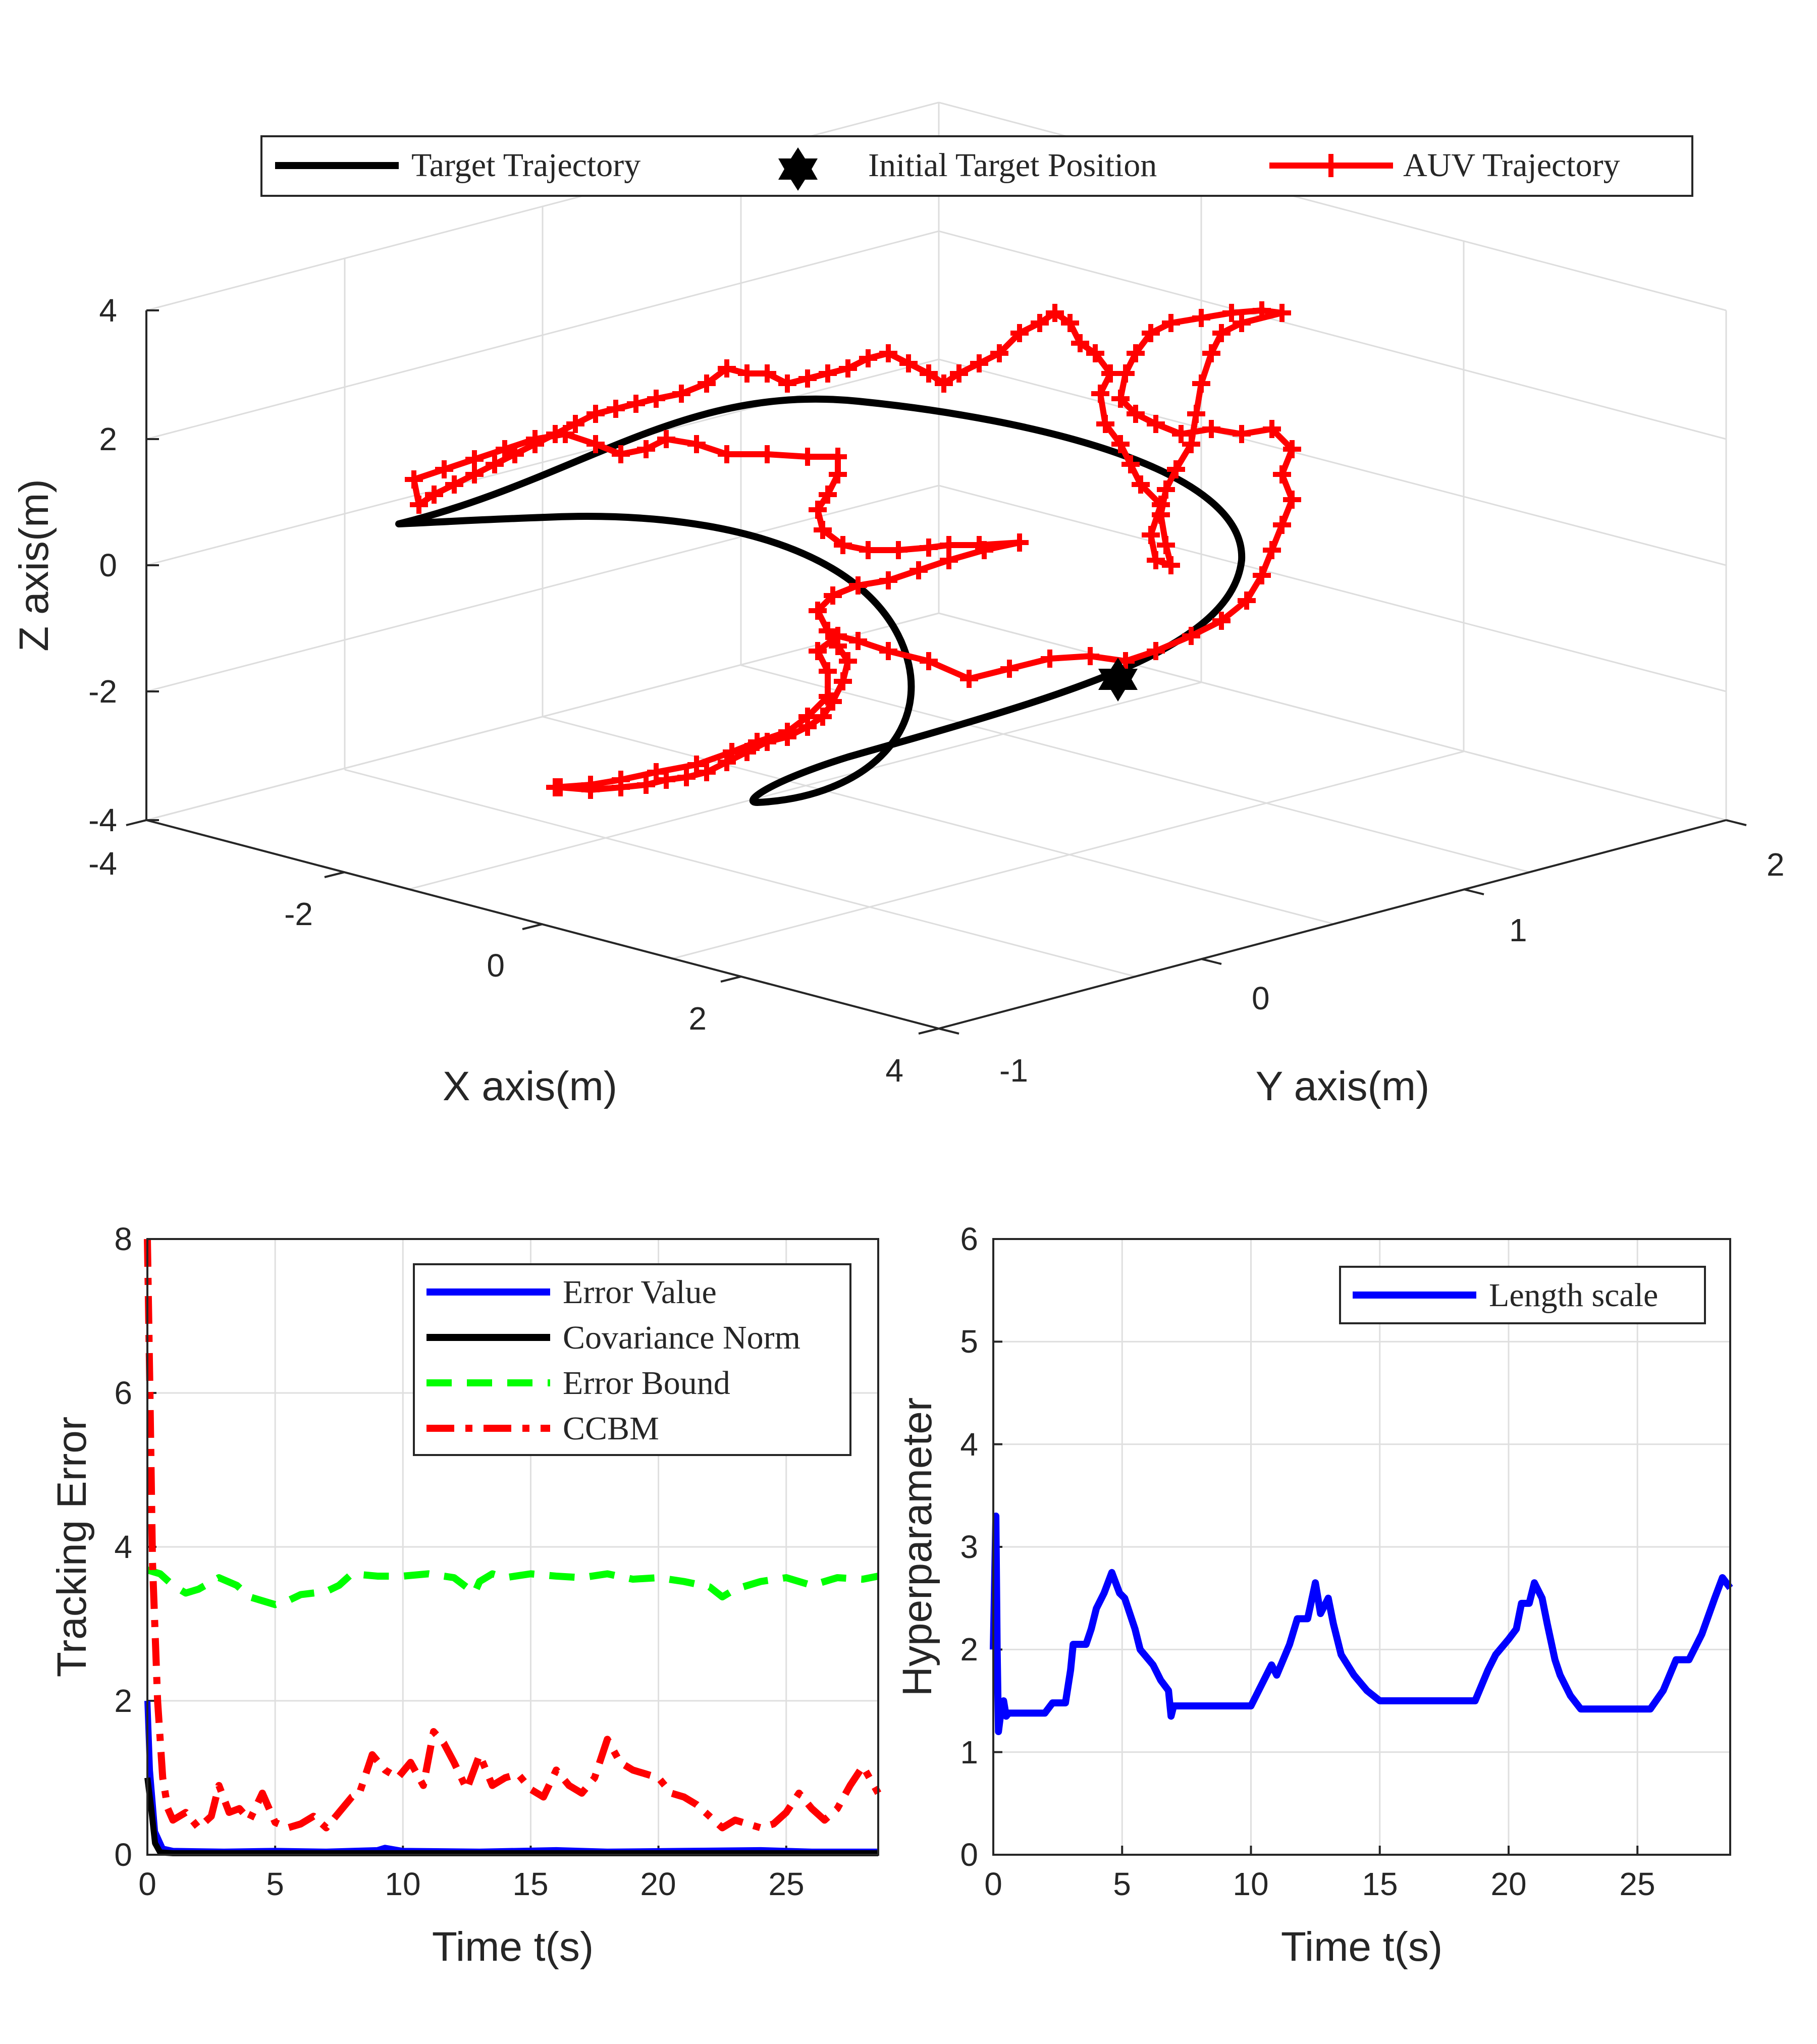  What do you see at coordinates (147, 1884) in the screenshot?
I see `left-x-tick: 0` at bounding box center [147, 1884].